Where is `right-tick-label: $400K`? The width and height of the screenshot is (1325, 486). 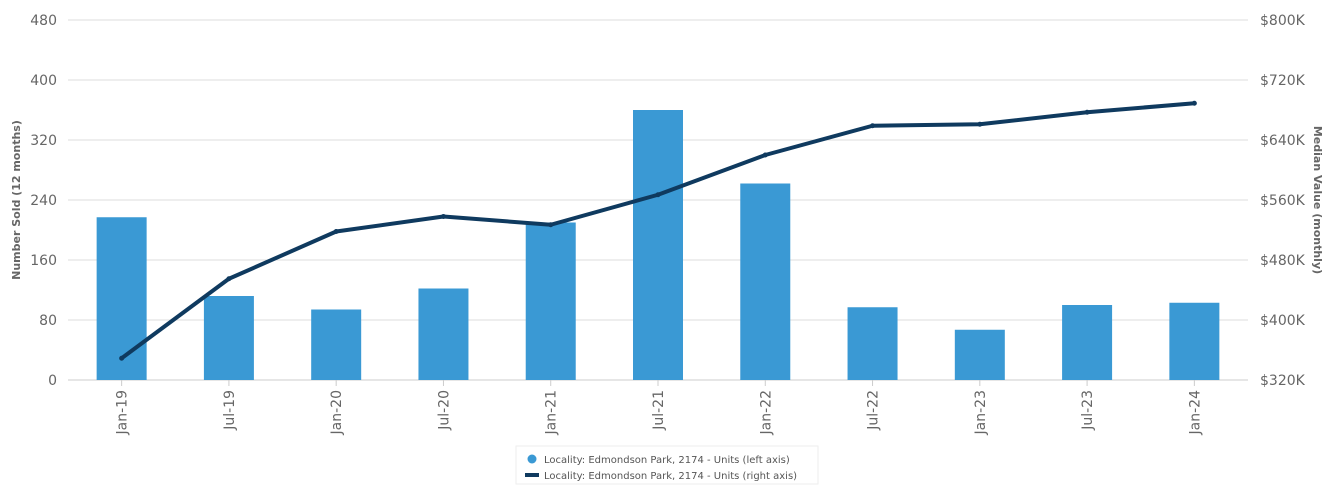 right-tick-label: $400K is located at coordinates (1283, 321).